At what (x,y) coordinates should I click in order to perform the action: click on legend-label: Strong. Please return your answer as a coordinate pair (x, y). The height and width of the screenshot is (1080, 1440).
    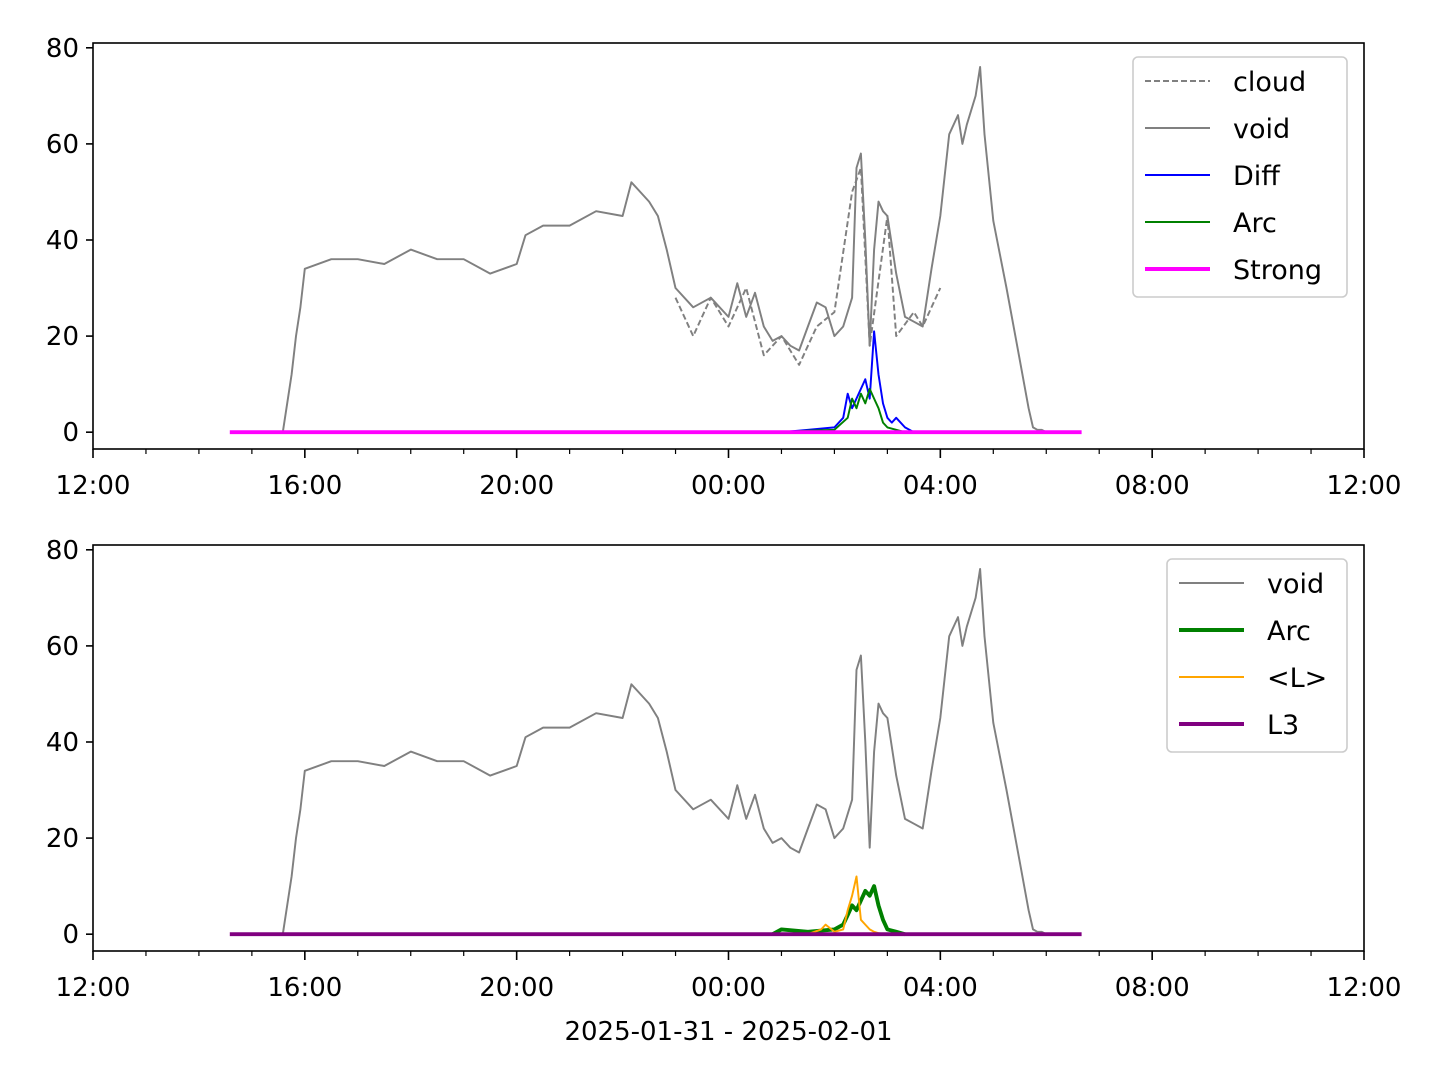
    Looking at the image, I should click on (1277, 270).